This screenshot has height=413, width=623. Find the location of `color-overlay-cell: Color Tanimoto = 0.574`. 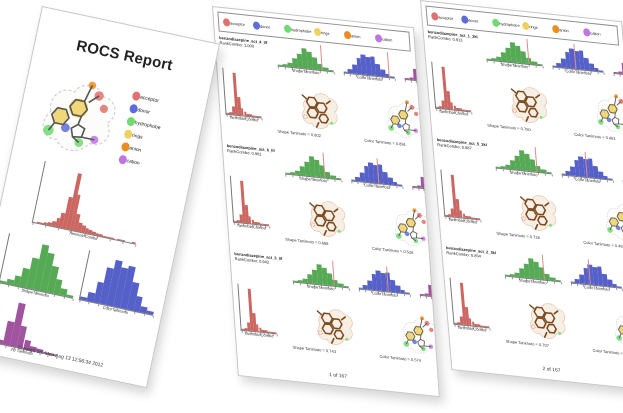

color-overlay-cell: Color Tanimoto = 0.574 is located at coordinates (408, 340).